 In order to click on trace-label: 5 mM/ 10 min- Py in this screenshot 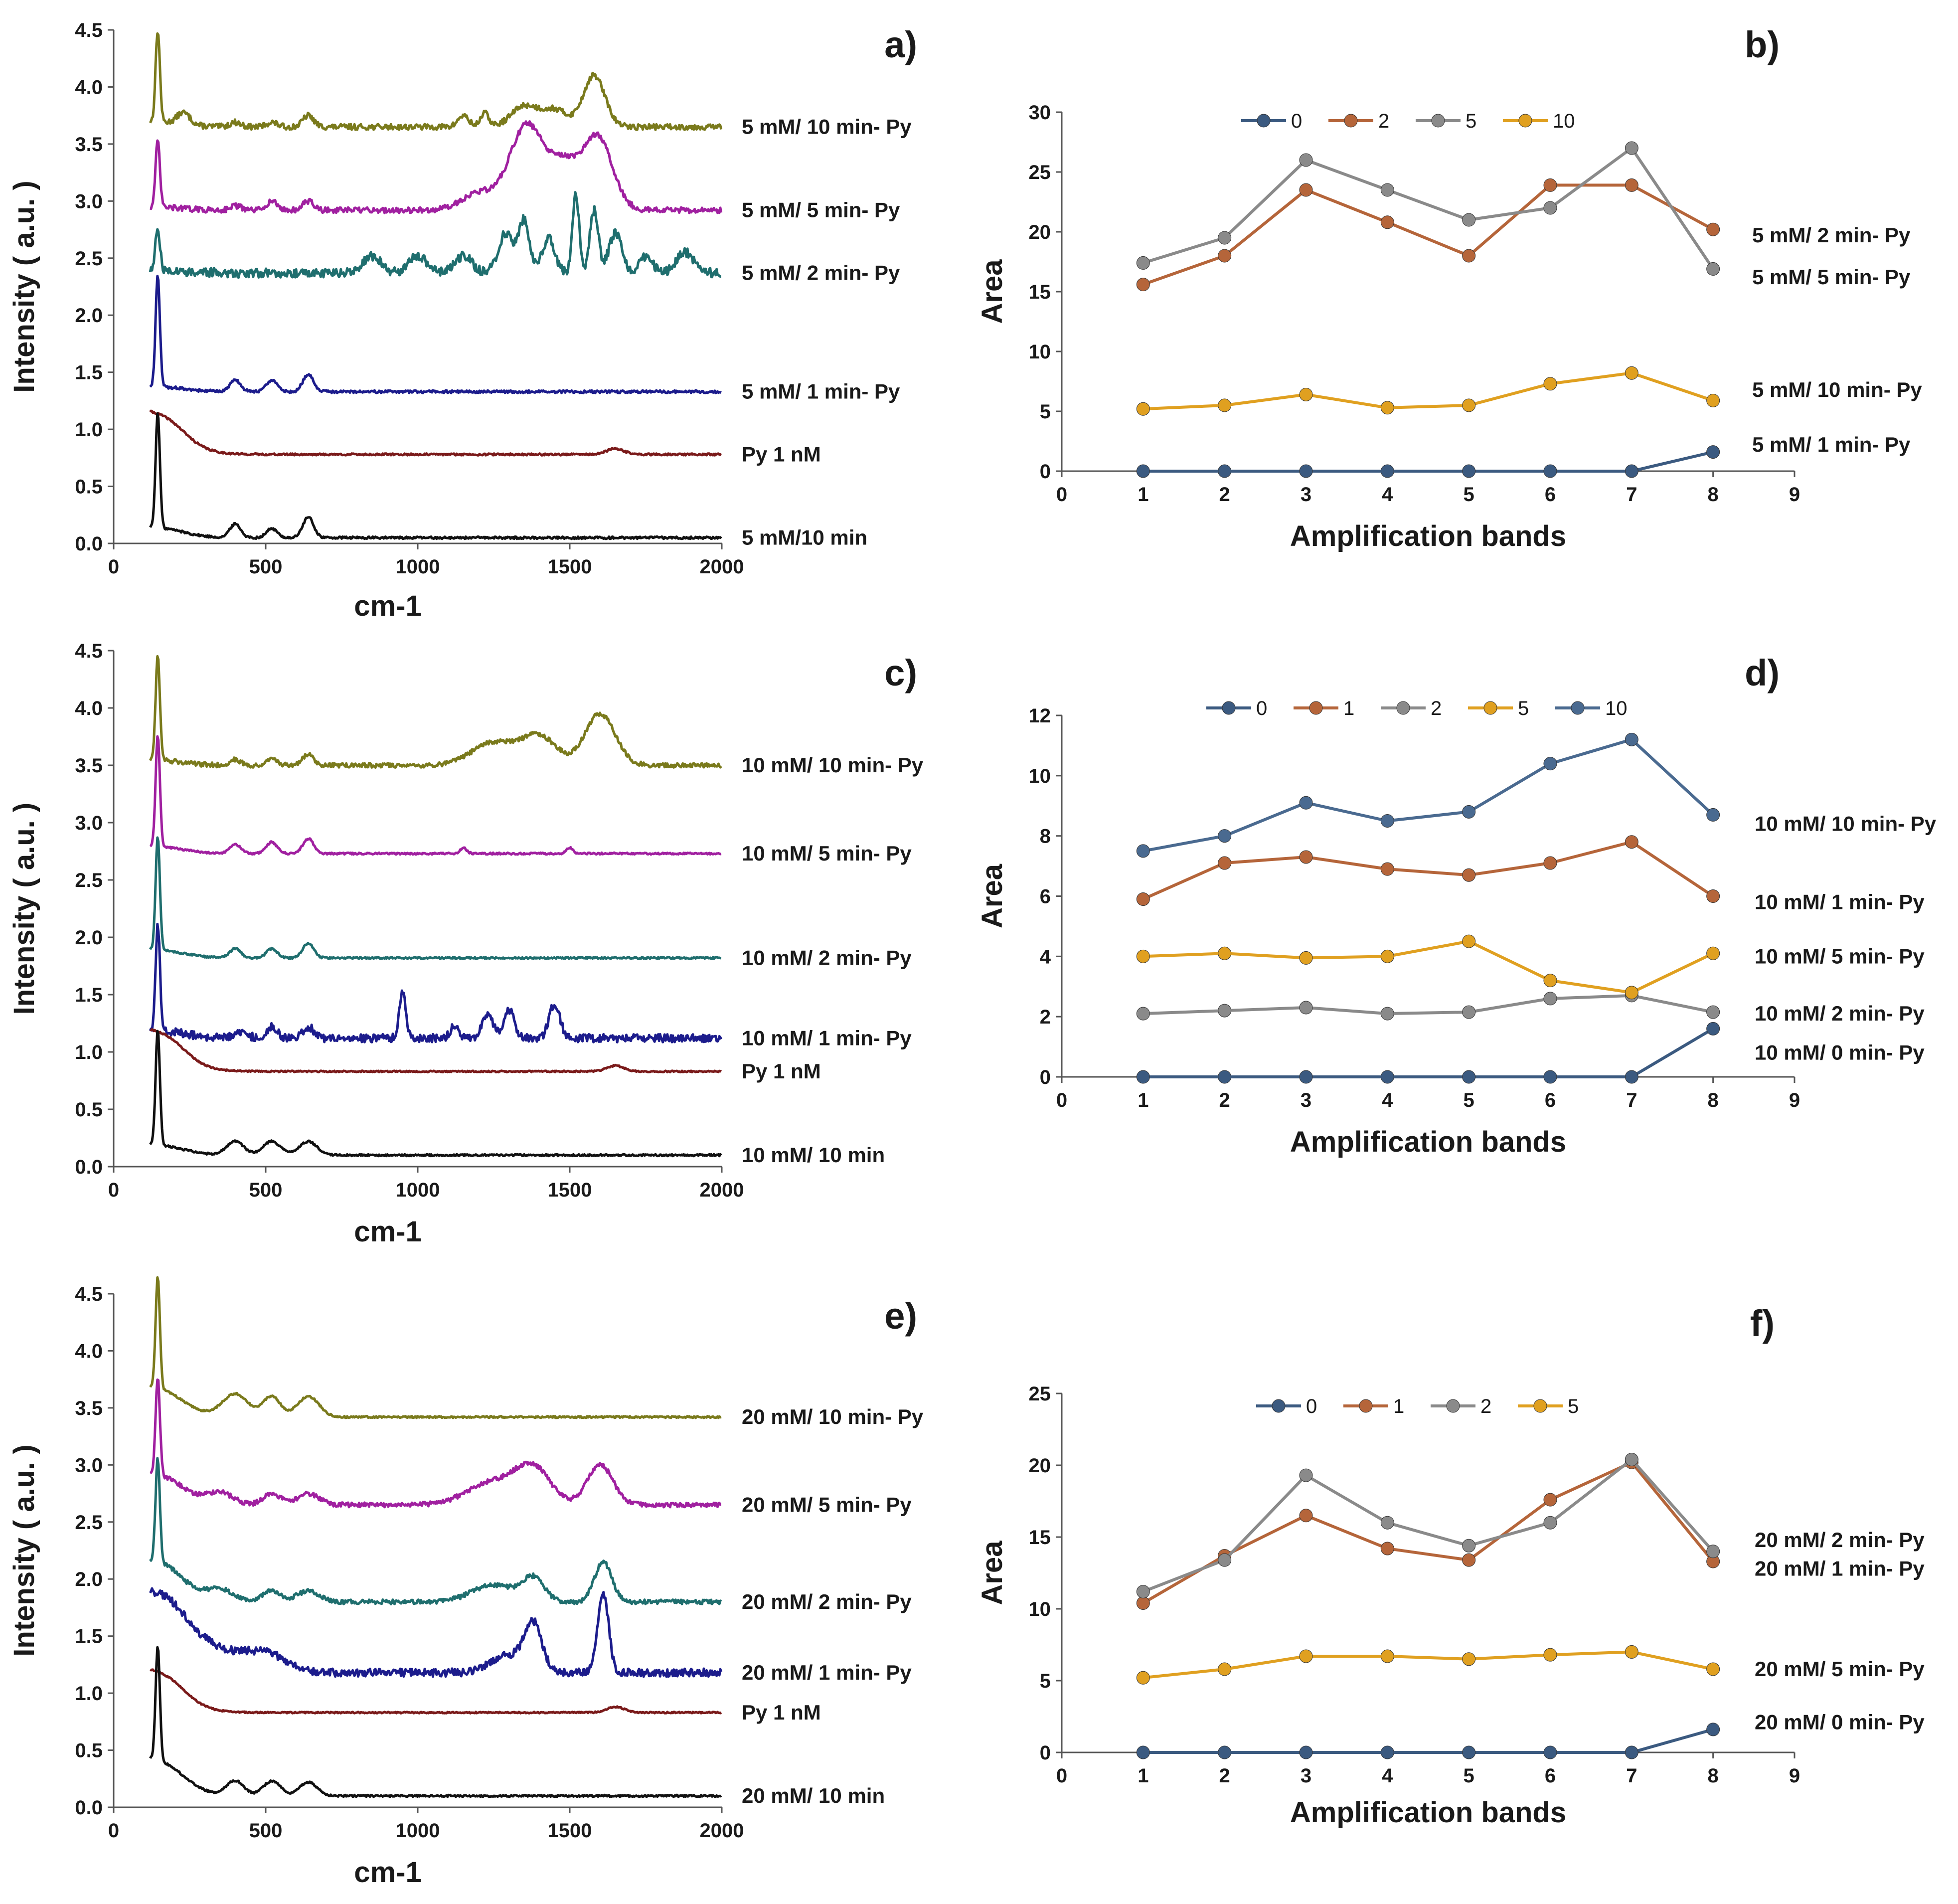, I will do `click(827, 127)`.